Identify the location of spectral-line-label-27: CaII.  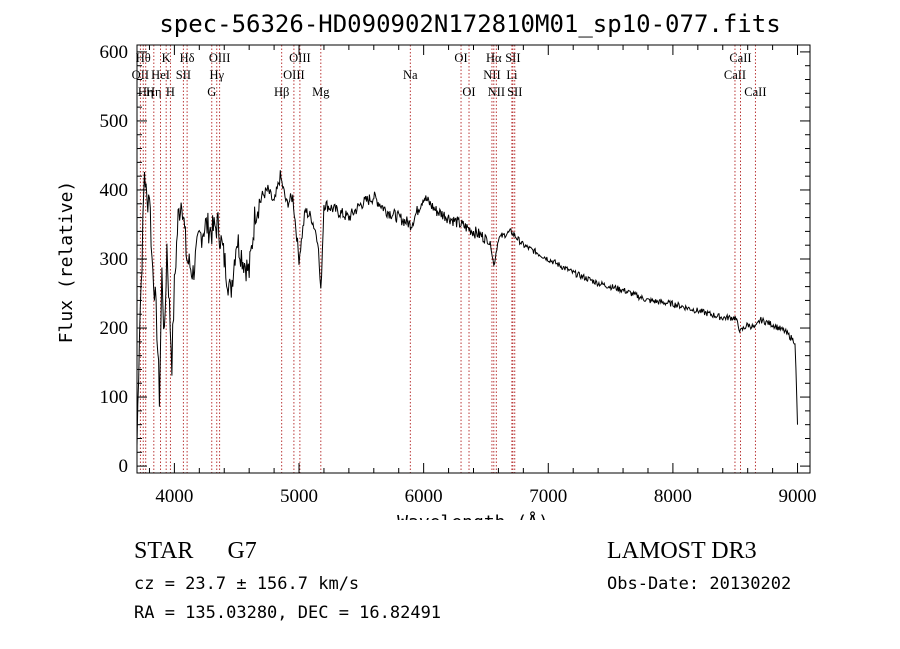
(755, 92).